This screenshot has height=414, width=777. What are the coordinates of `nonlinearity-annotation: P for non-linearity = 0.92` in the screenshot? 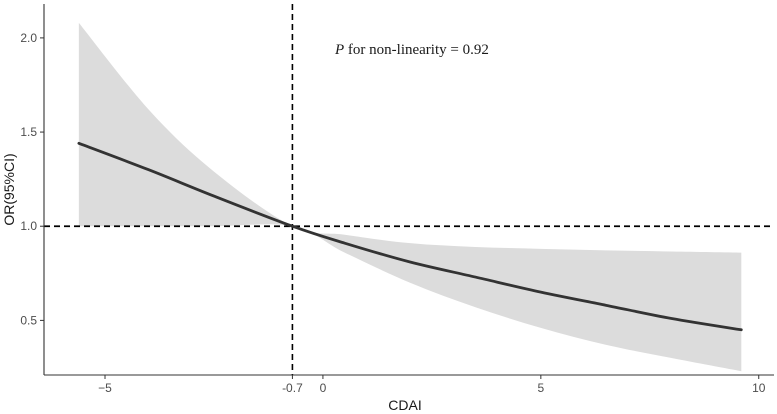 It's located at (411, 50).